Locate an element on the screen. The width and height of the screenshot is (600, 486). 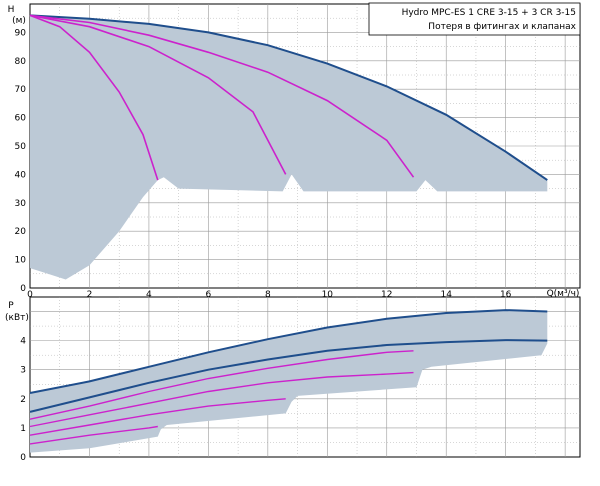
head-y-tick: 50 is located at coordinates (21, 147).